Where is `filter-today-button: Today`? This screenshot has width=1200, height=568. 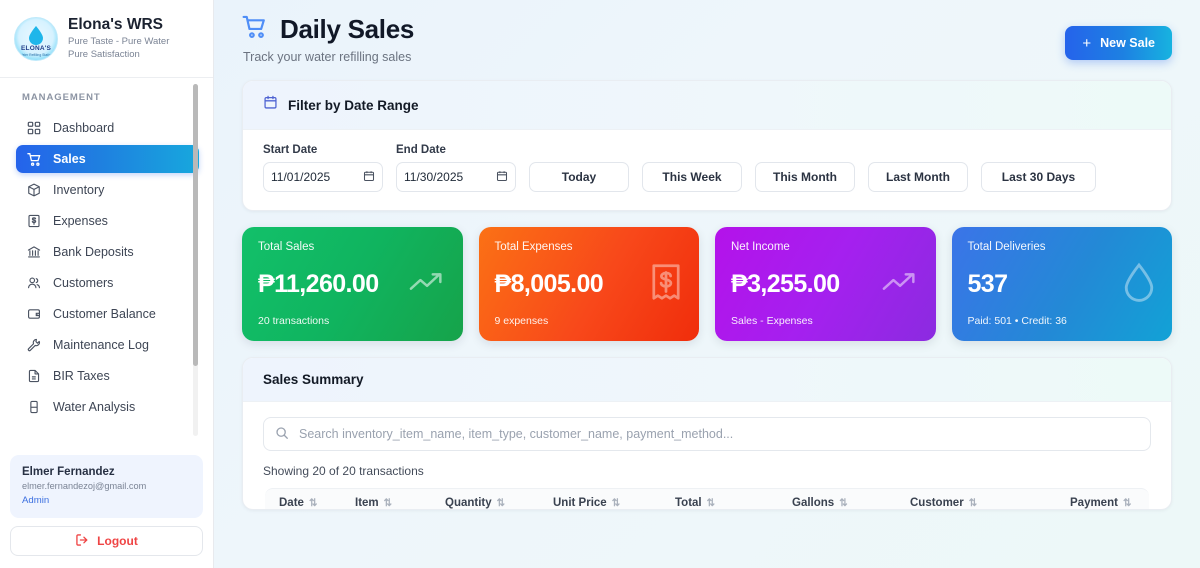
filter-today-button: Today is located at coordinates (579, 177).